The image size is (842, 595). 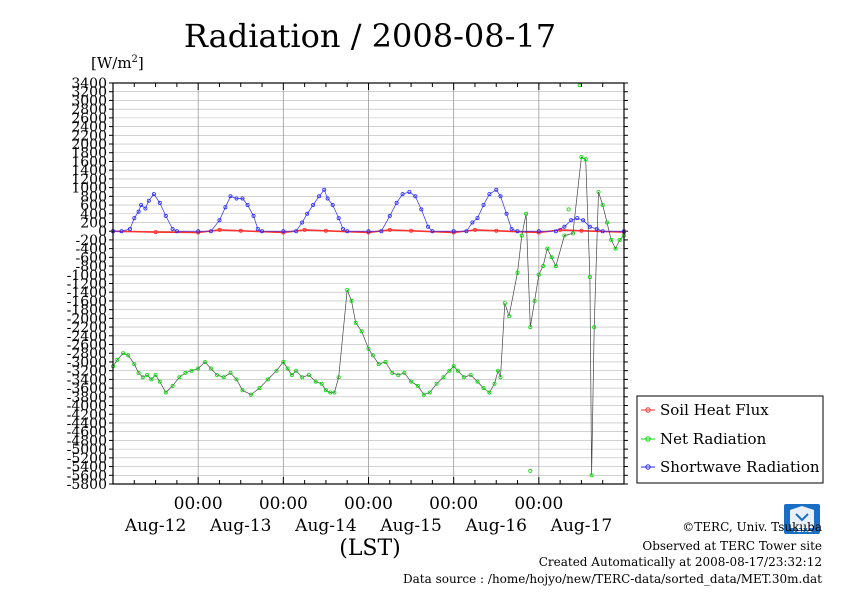 What do you see at coordinates (496, 526) in the screenshot?
I see `x-day-label: Aug-16` at bounding box center [496, 526].